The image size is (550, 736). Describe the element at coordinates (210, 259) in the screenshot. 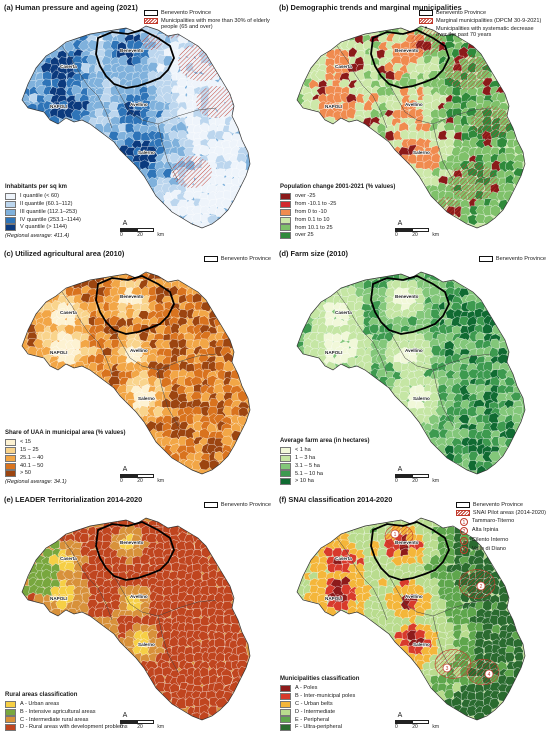

I see `outline-symbol-icon` at that location.